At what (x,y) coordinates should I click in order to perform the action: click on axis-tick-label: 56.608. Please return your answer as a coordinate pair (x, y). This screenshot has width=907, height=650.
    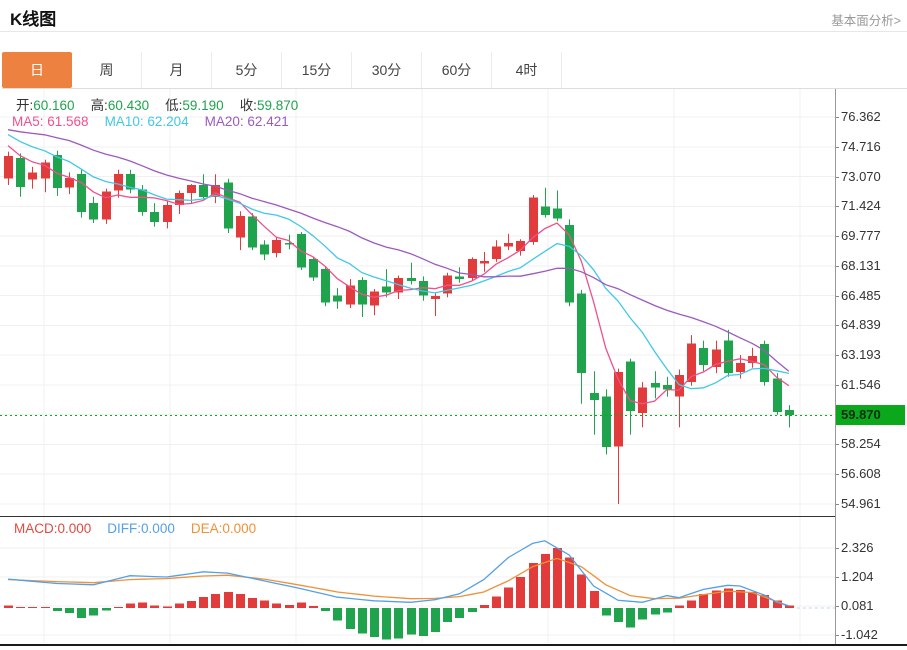
    Looking at the image, I should click on (861, 473).